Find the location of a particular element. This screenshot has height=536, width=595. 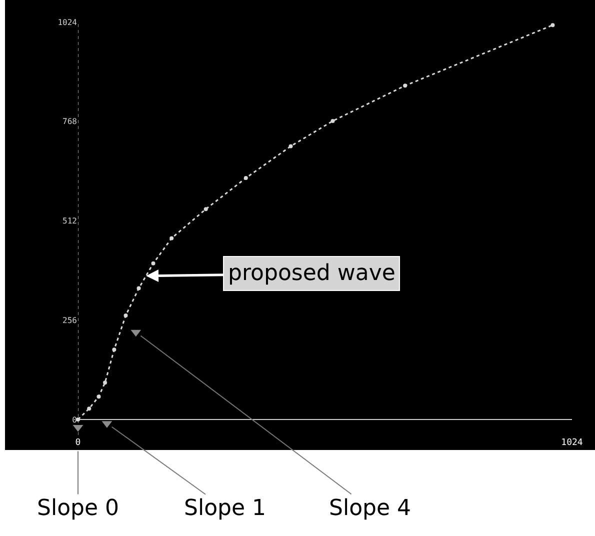

y-tick-label: 512 is located at coordinates (70, 221).